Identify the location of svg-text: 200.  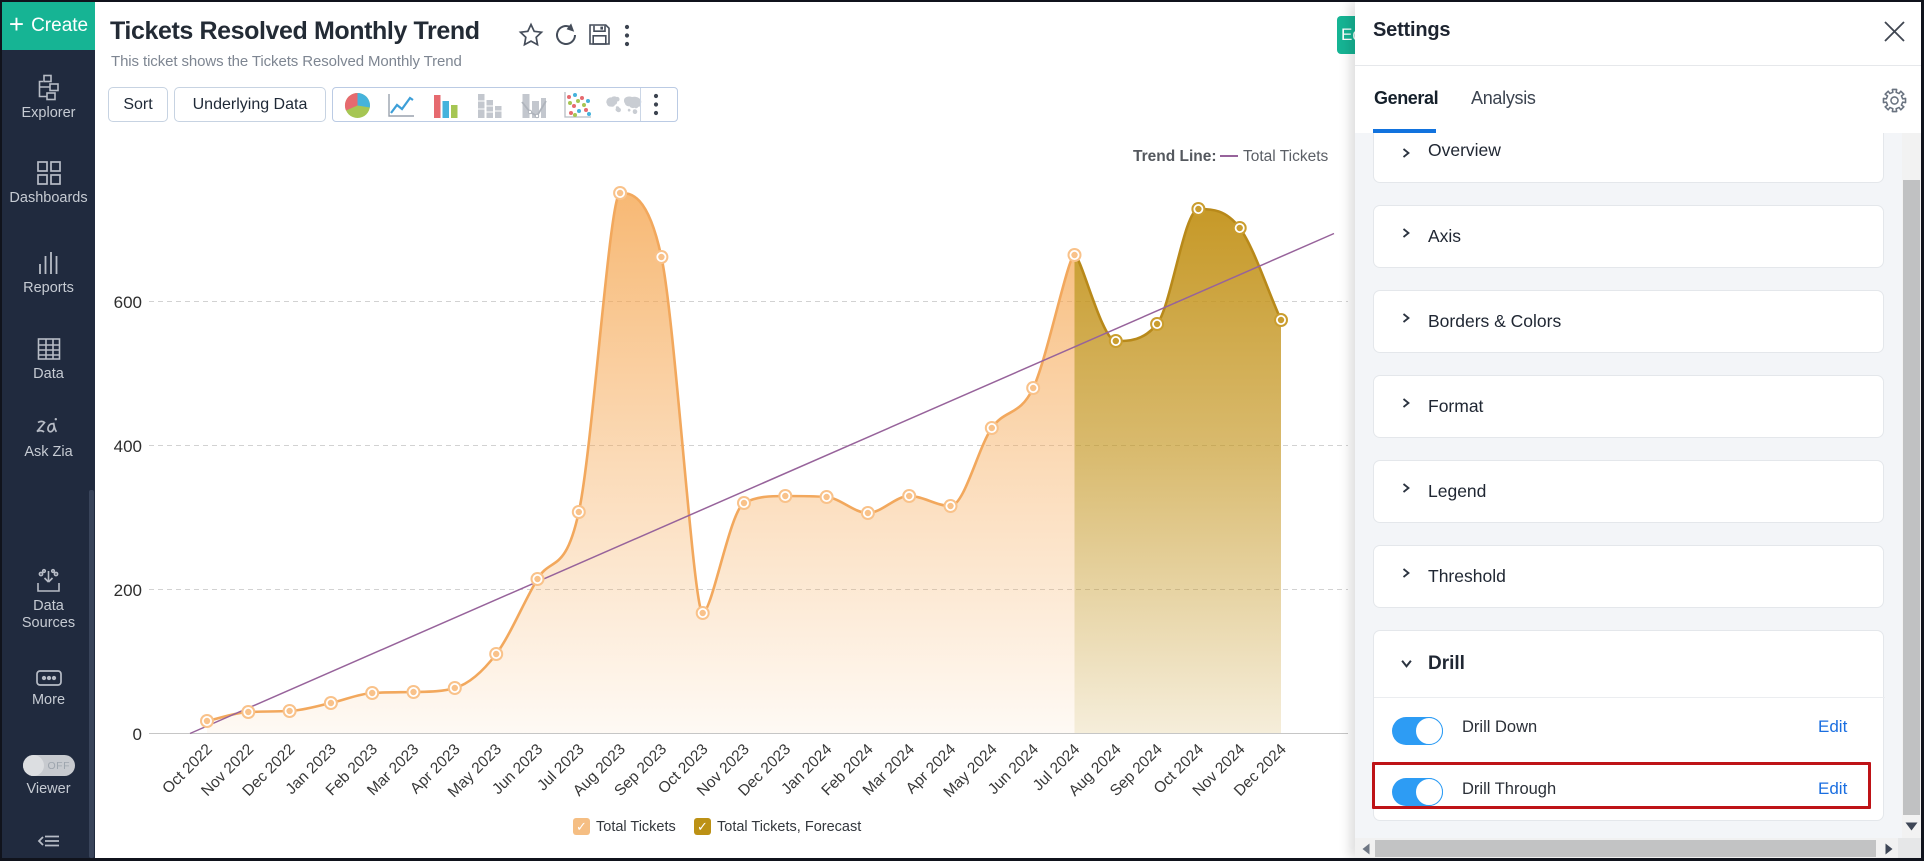
(128, 590).